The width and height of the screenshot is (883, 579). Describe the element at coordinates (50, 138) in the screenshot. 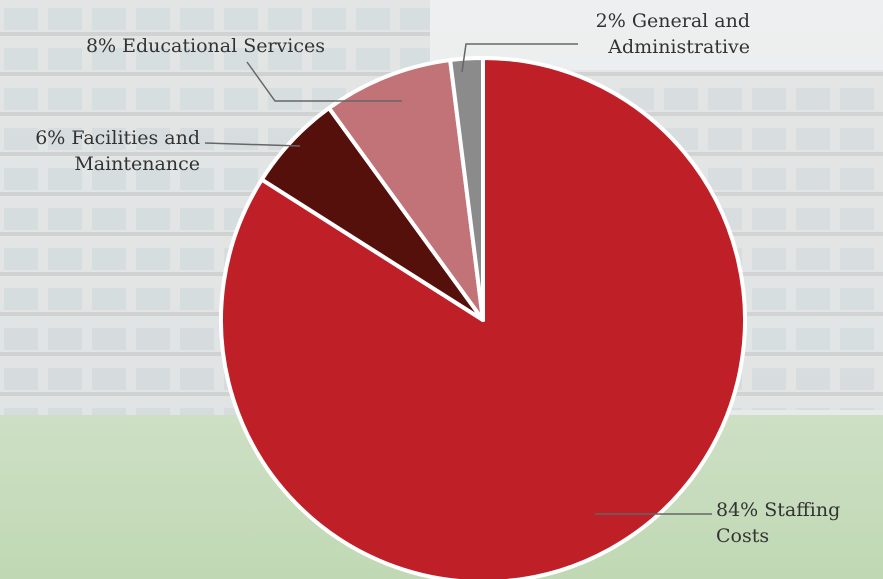

I see `value-label: 6%` at that location.